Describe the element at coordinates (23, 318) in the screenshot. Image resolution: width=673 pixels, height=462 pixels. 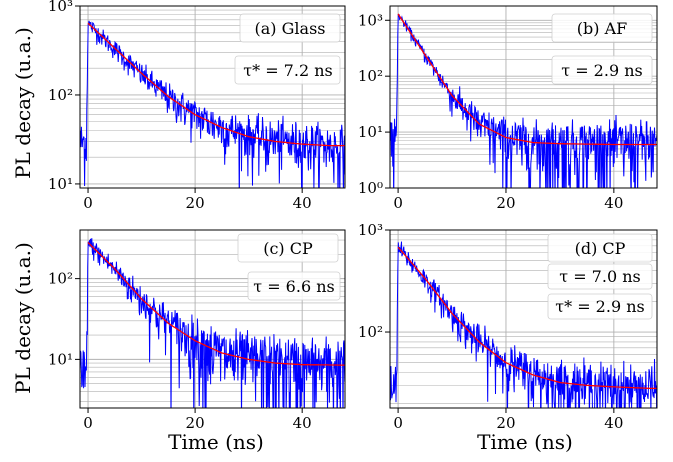
I see `ylabel-bottom: PL decay (u.a.)` at that location.